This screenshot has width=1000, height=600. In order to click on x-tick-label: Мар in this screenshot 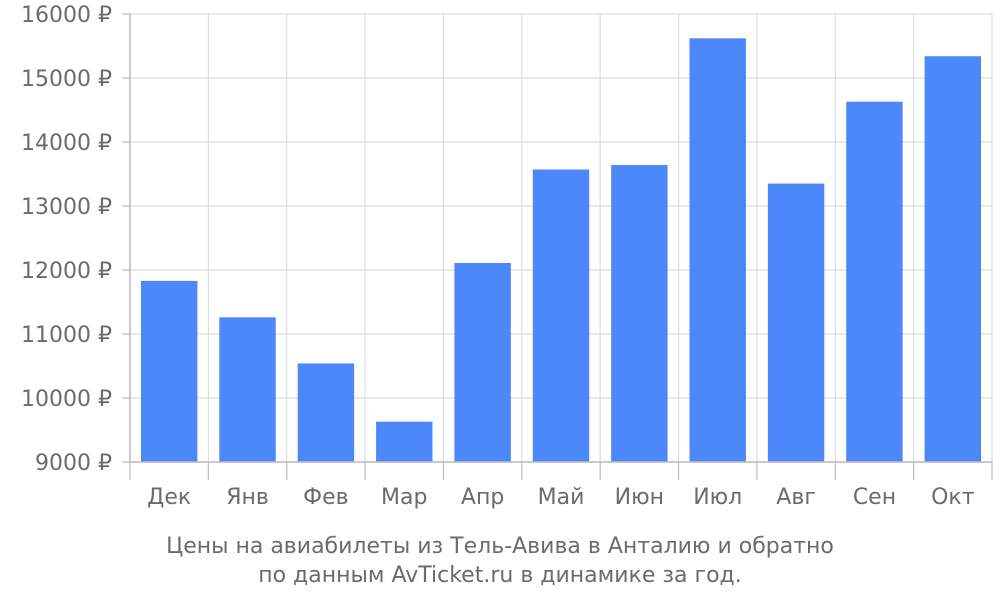, I will do `click(404, 497)`.